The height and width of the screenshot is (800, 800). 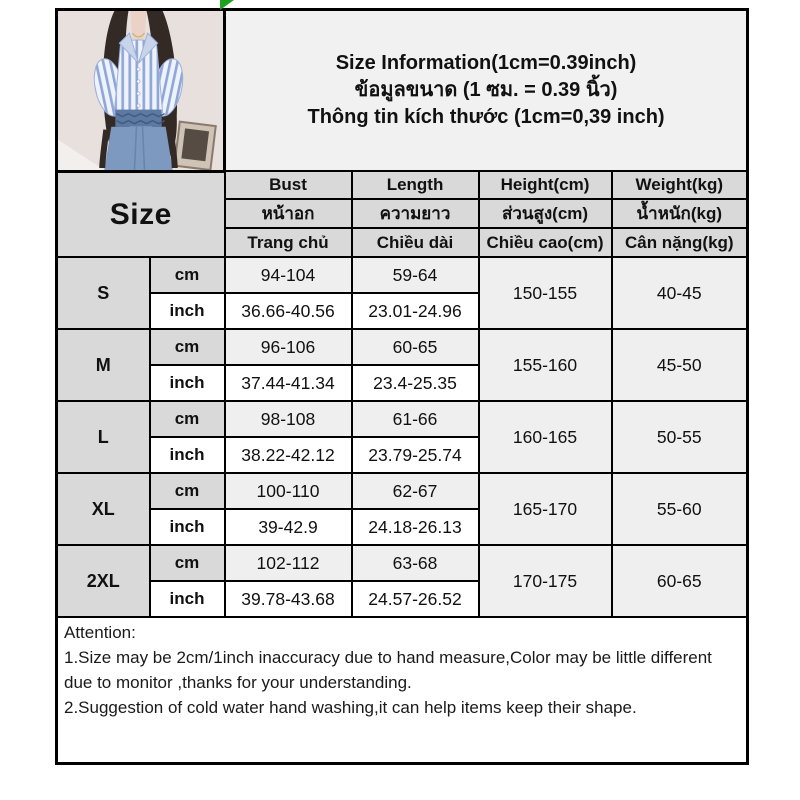 What do you see at coordinates (288, 311) in the screenshot?
I see `bust-inch-s: 36.66-40.56` at bounding box center [288, 311].